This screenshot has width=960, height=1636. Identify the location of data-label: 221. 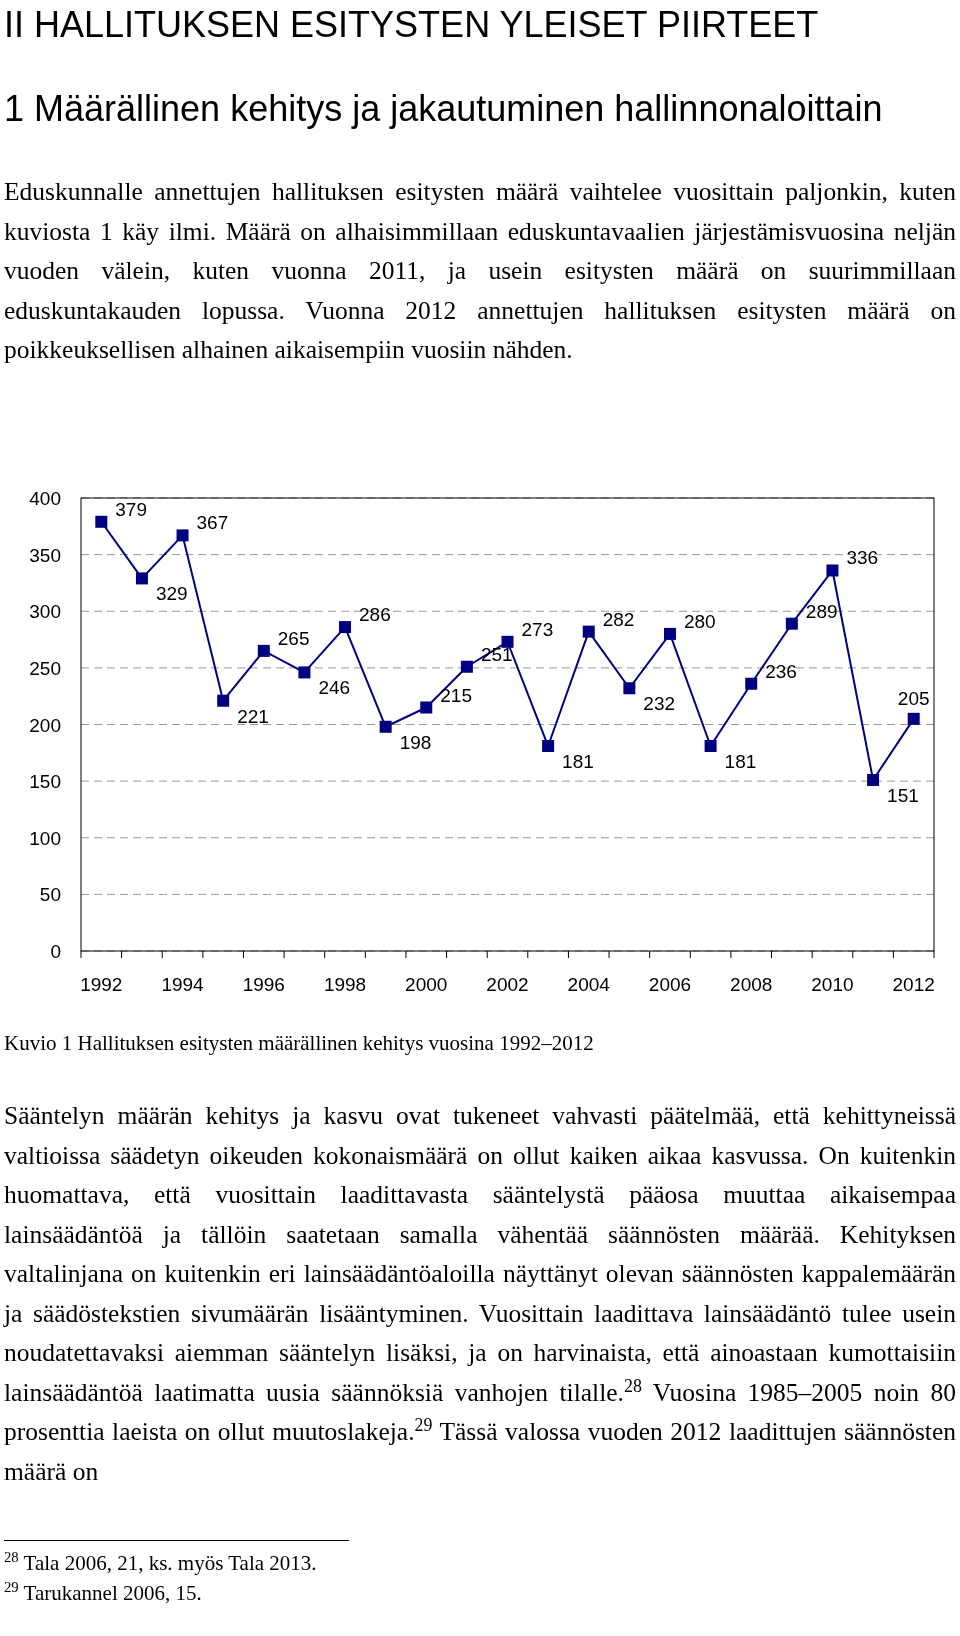
(253, 716).